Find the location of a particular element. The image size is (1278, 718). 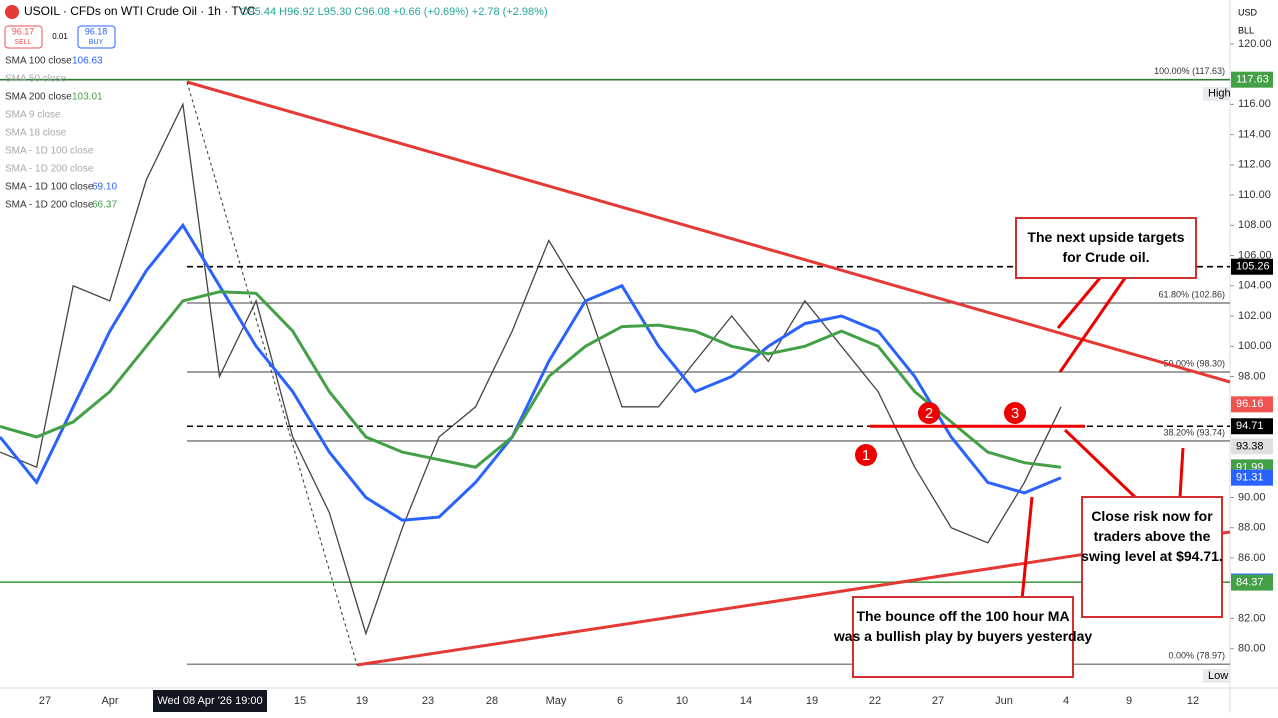

indicator-name: SMA 50 close is located at coordinates (36, 79).